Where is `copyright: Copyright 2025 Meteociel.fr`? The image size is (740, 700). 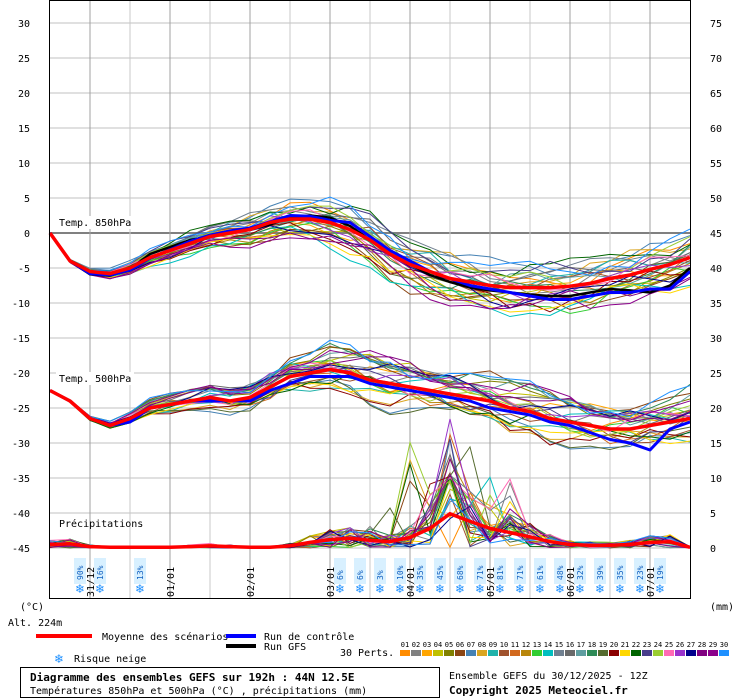 copyright: Copyright 2025 Meteociel.fr is located at coordinates (538, 690).